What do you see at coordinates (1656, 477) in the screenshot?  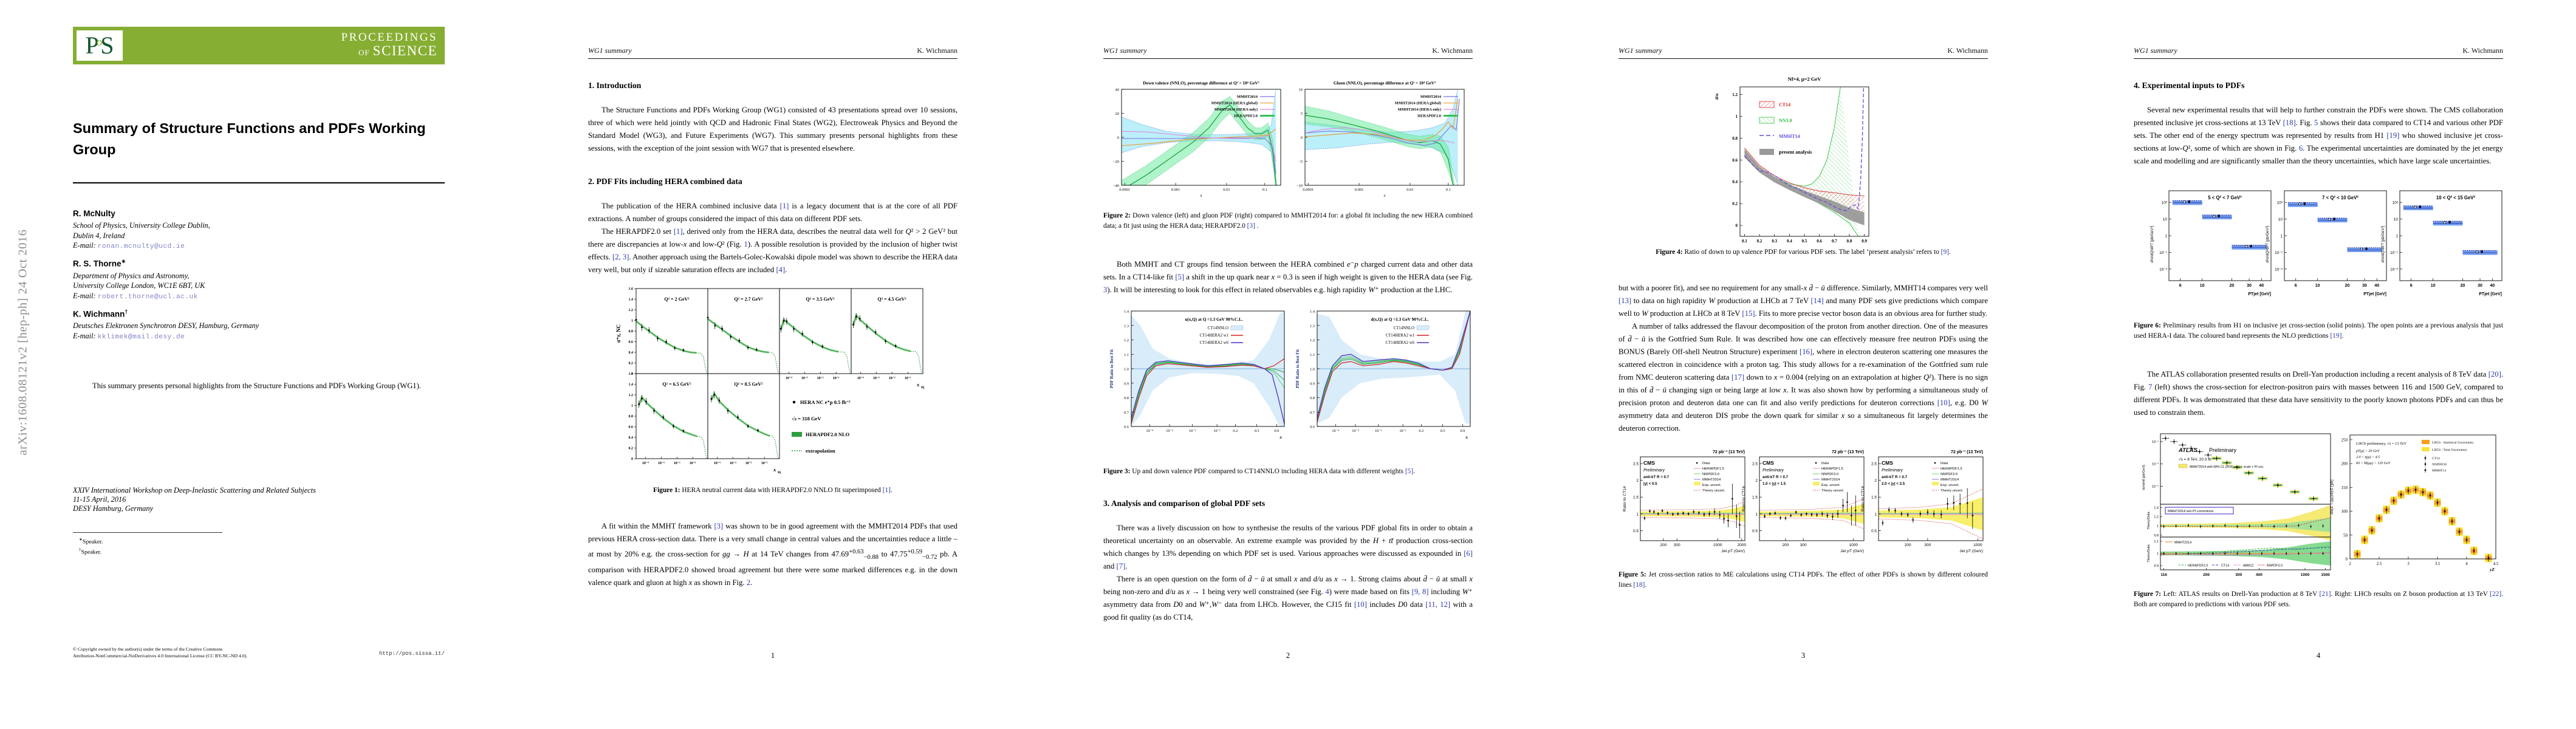 I see `svg-text: anti-kT R = 0.7` at bounding box center [1656, 477].